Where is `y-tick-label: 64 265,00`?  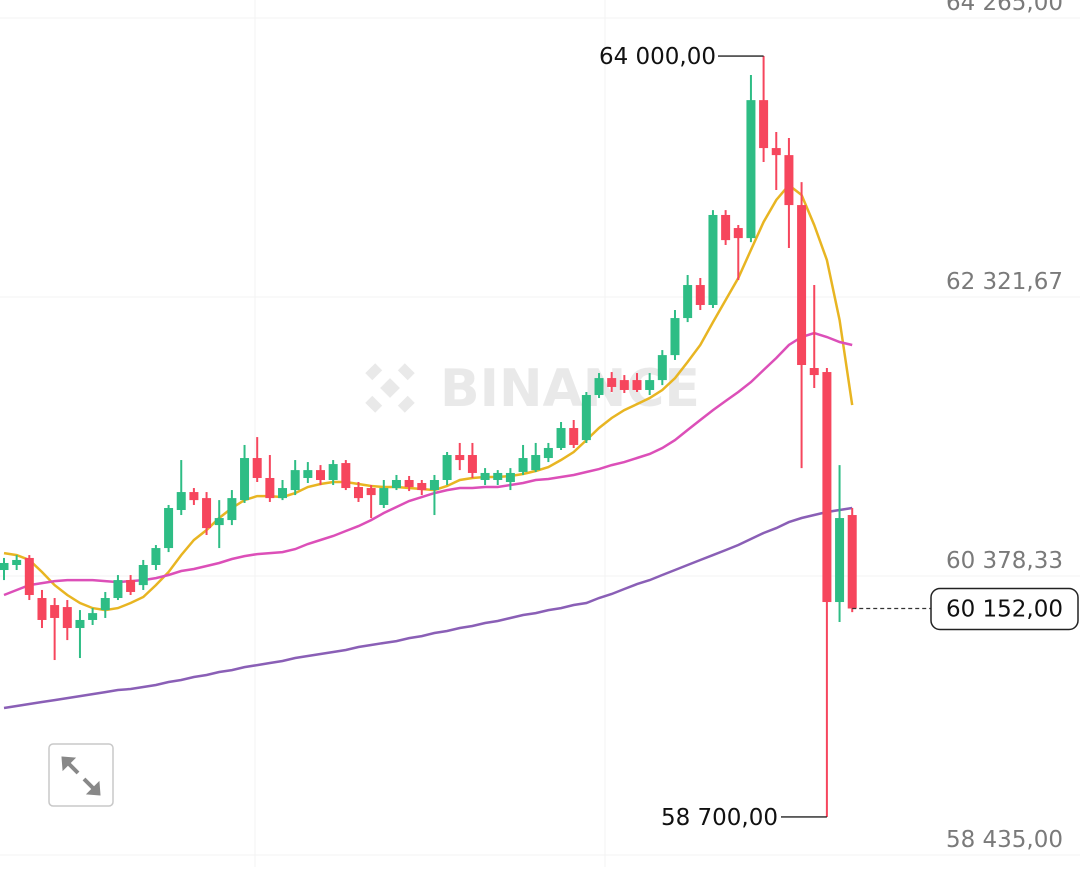 y-tick-label: 64 265,00 is located at coordinates (1004, 8).